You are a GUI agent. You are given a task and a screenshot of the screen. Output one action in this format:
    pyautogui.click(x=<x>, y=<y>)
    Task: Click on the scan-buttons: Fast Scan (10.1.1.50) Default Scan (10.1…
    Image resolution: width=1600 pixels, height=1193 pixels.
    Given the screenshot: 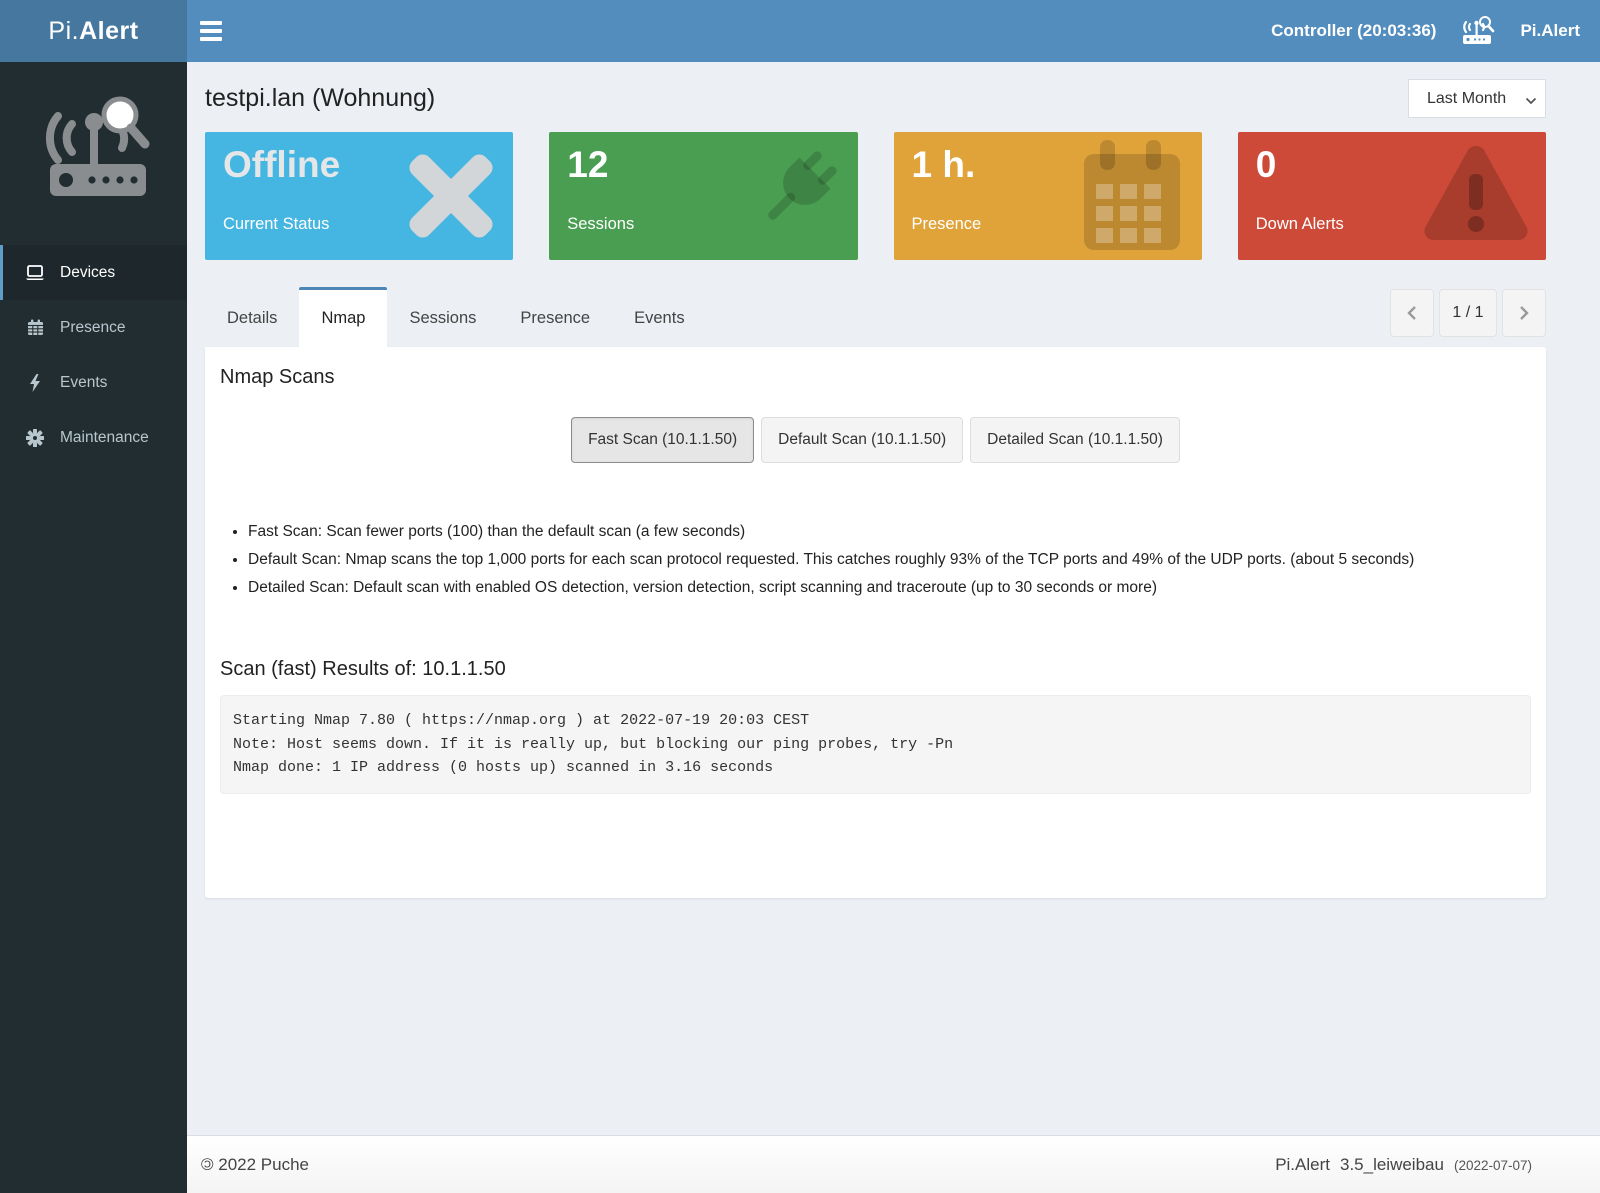 What is the action you would take?
    pyautogui.click(x=875, y=440)
    